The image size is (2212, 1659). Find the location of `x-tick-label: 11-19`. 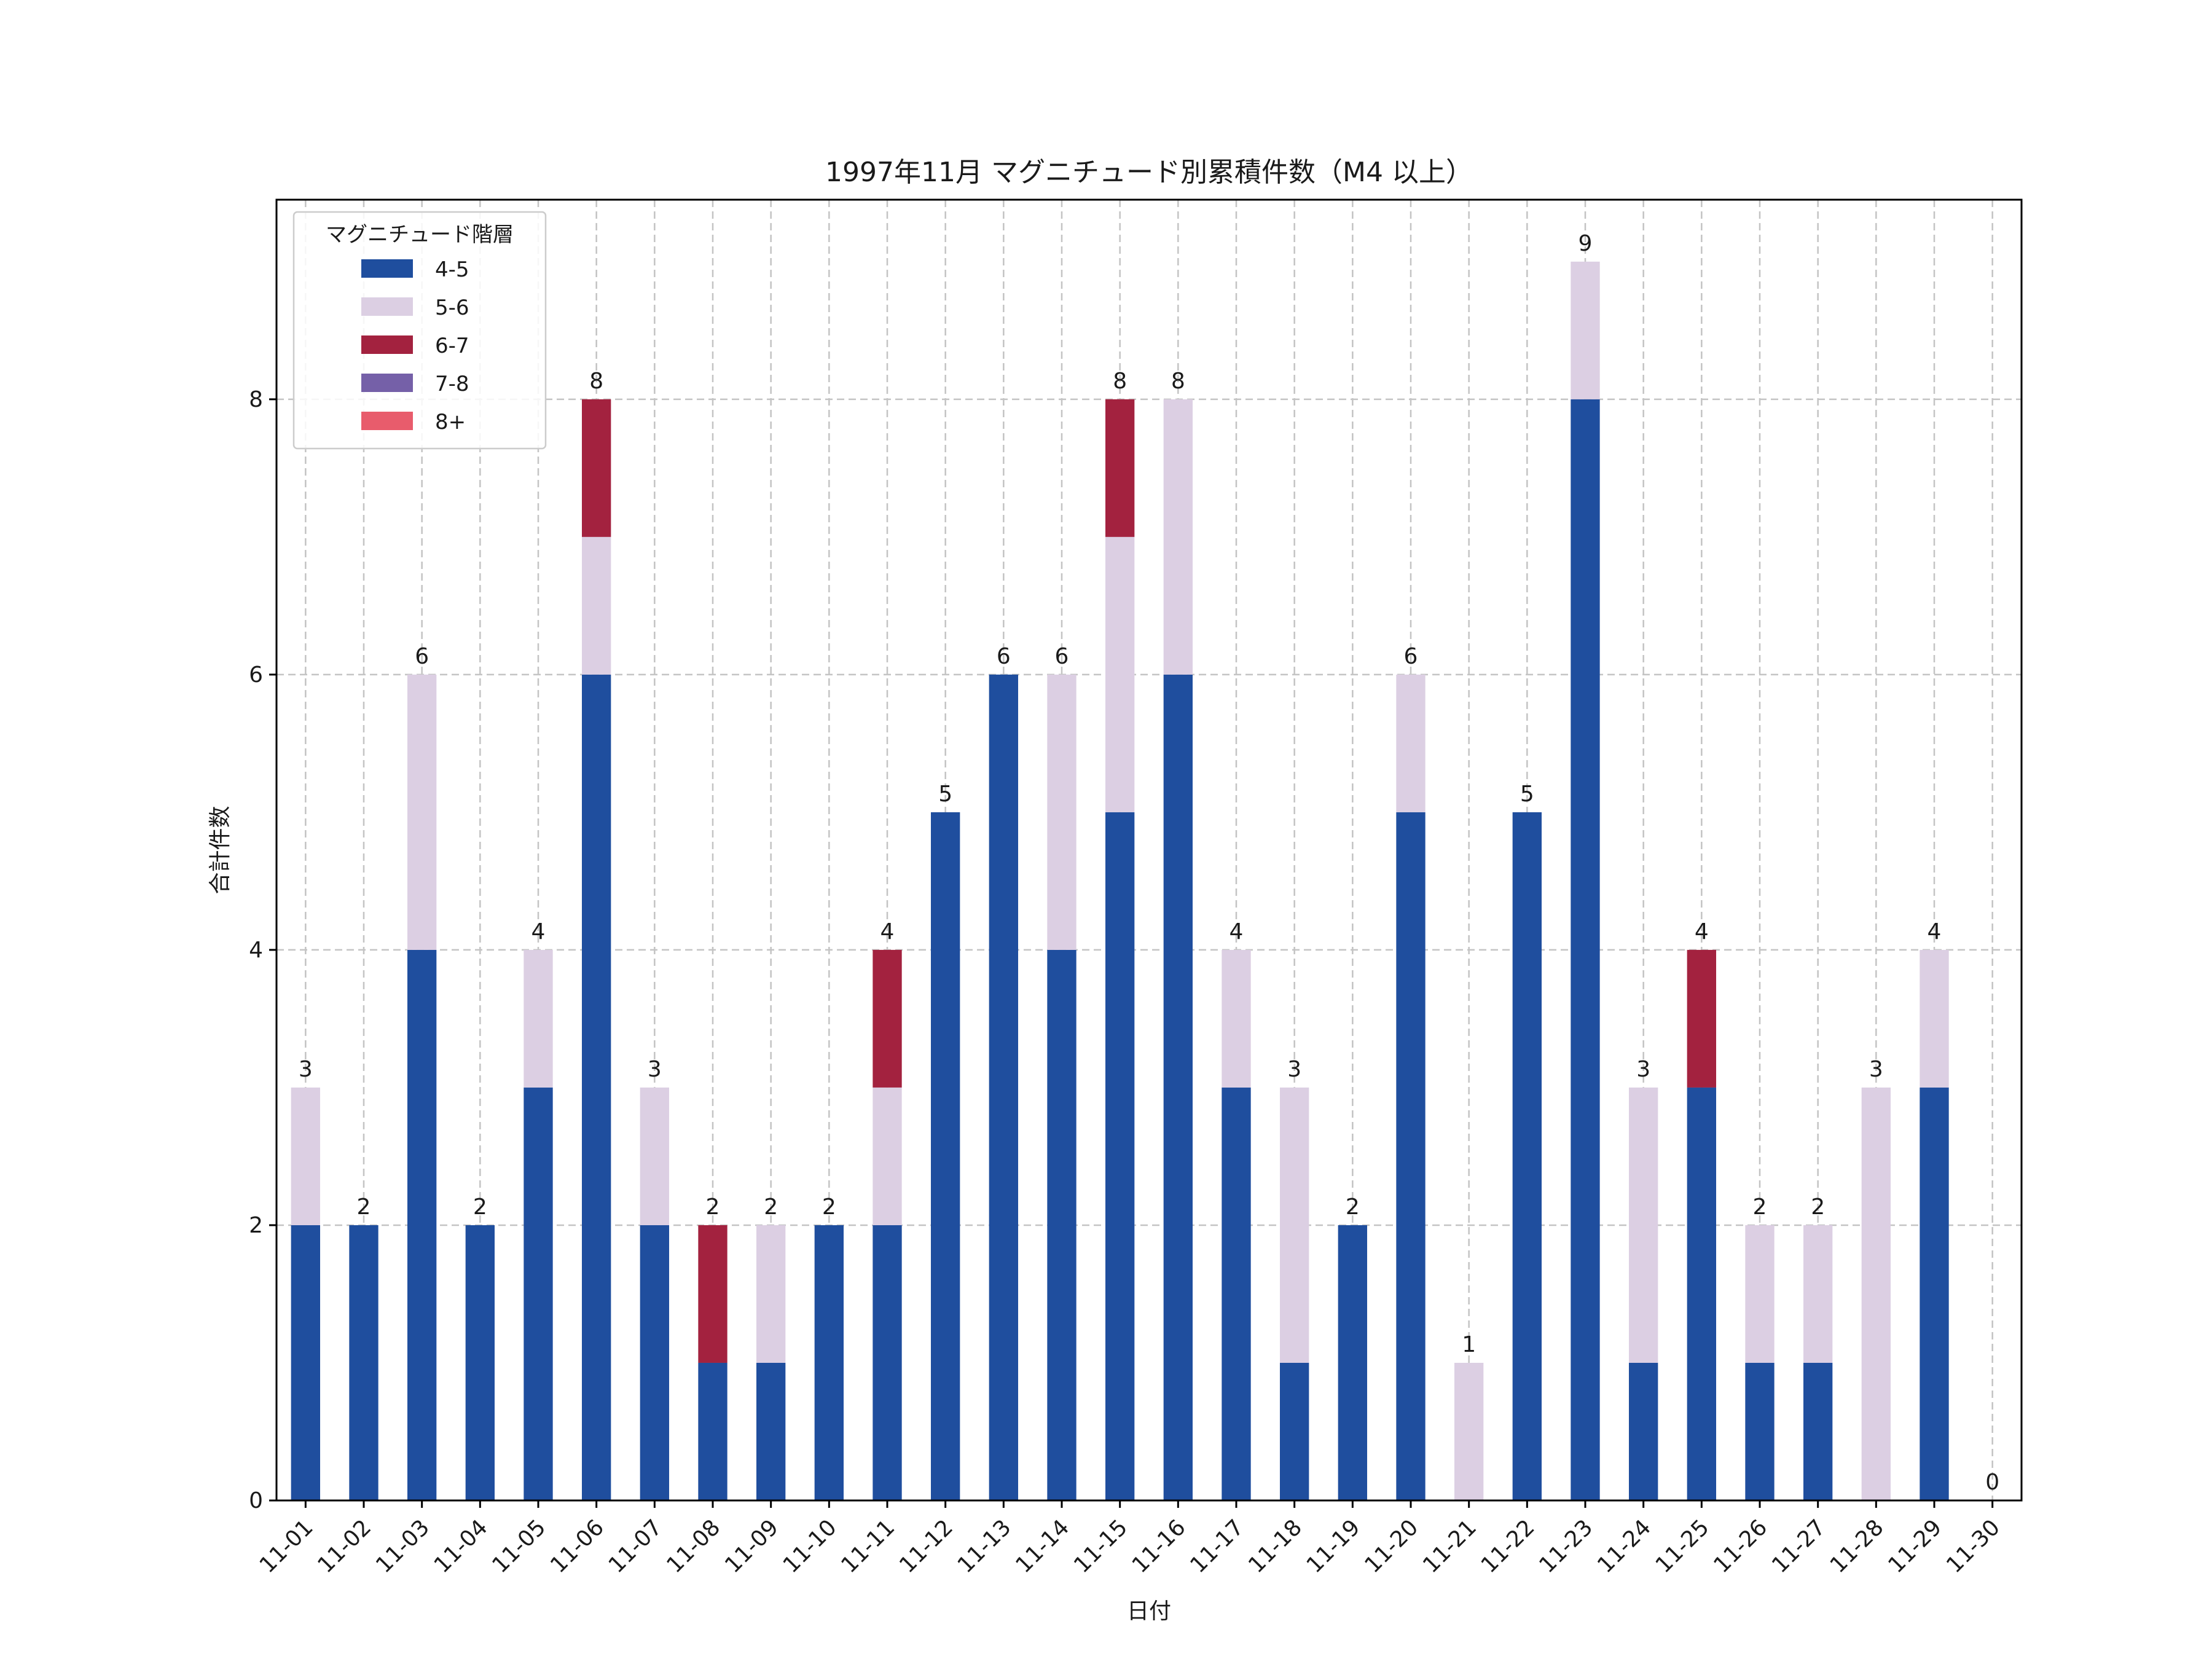

x-tick-label: 11-19 is located at coordinates (1333, 1546).